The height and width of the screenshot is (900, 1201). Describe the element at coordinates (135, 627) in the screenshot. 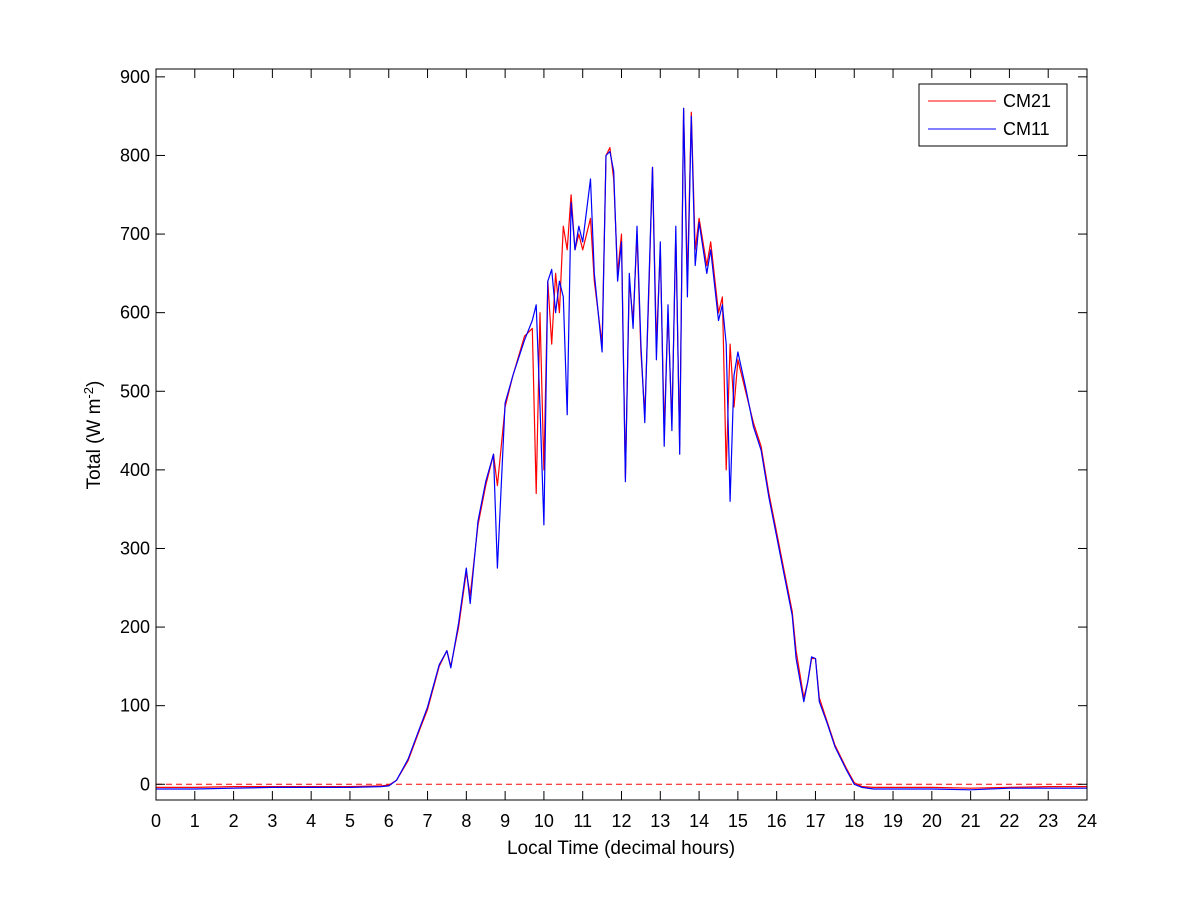

I see `y-tick-label: 200` at that location.